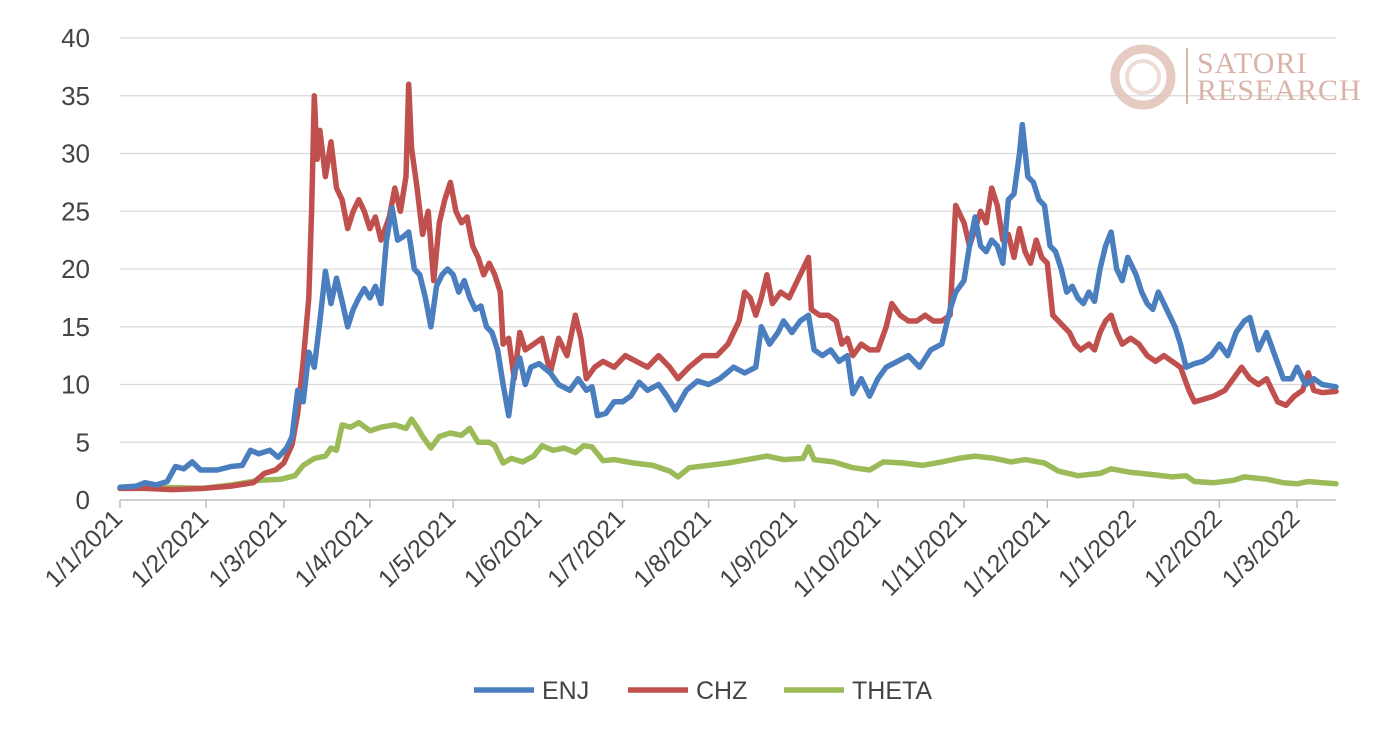 The height and width of the screenshot is (741, 1400). I want to click on legend-label-theta: THETA, so click(892, 691).